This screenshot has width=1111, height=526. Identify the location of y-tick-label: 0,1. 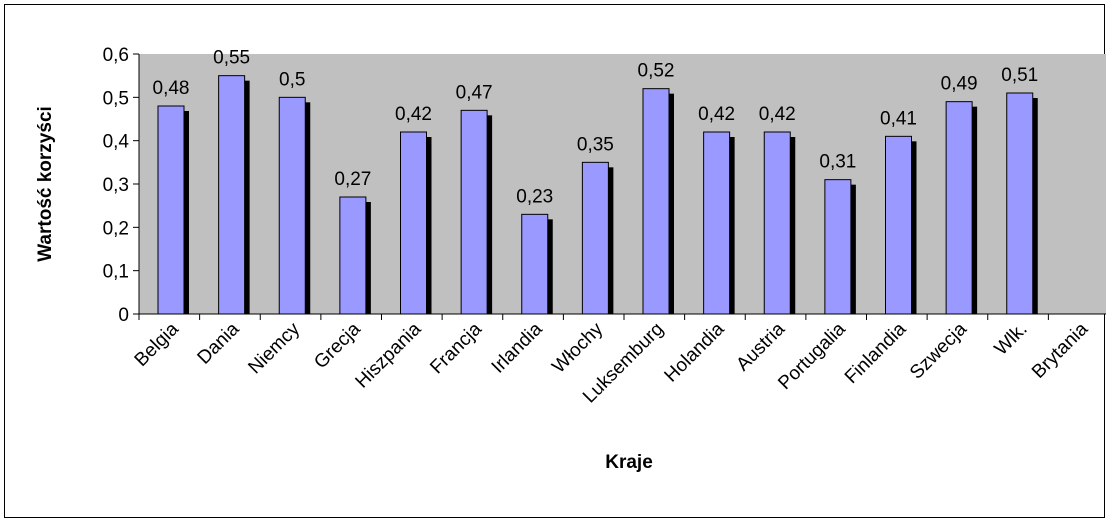
(116, 272).